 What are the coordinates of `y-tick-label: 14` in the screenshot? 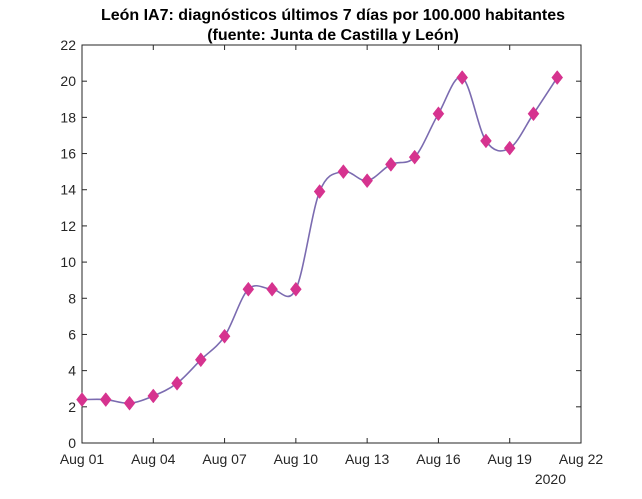 It's located at (68, 190).